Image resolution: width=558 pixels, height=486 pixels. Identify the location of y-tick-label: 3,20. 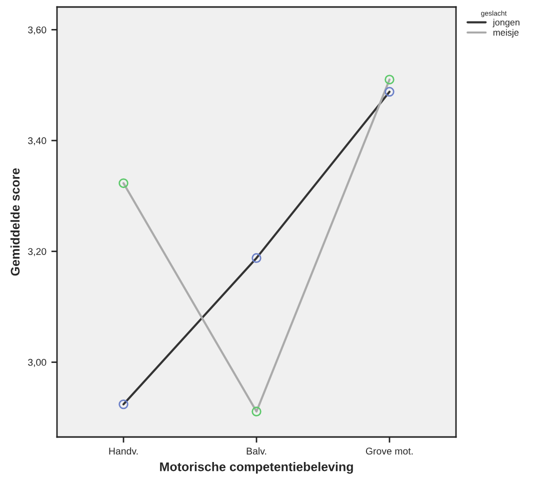
(37, 252).